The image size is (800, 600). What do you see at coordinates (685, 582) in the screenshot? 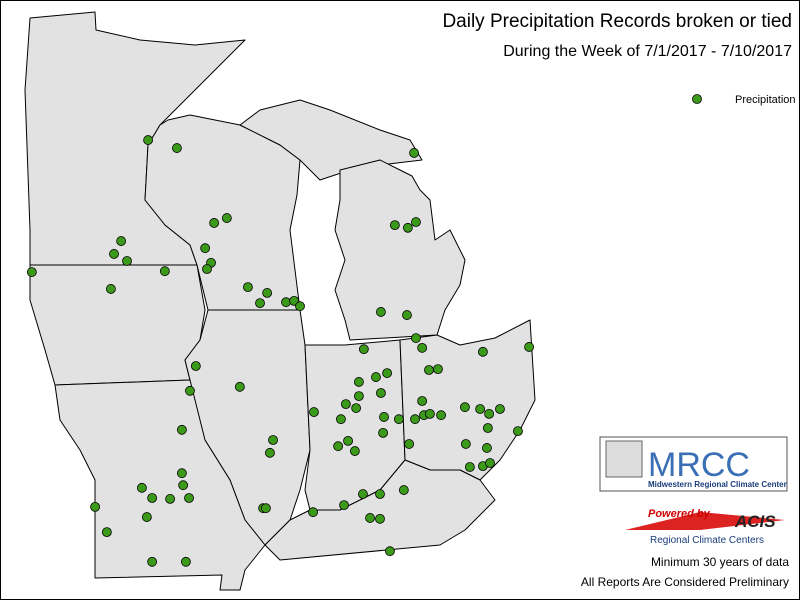
I see `footnote: All Reports Are Considered Preliminary` at bounding box center [685, 582].